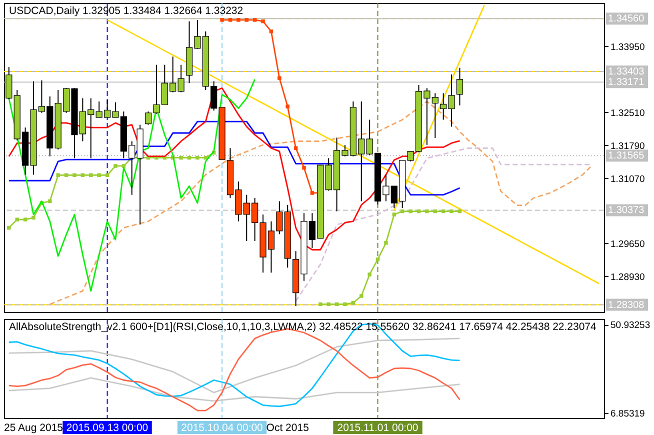  Describe the element at coordinates (626, 156) in the screenshot. I see `ref-line-label: 1.31565` at that location.